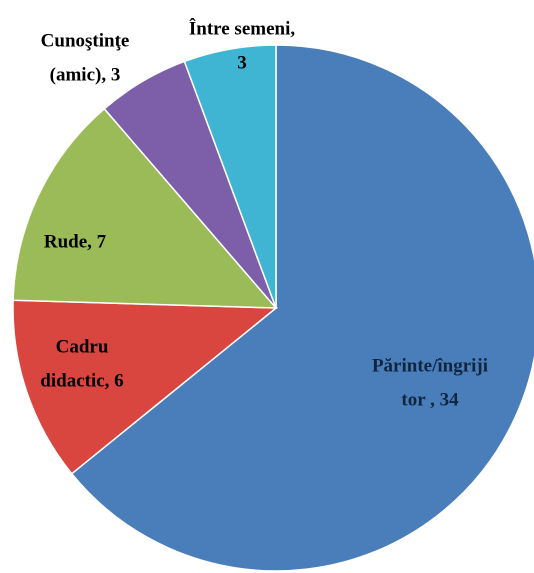 The height and width of the screenshot is (573, 534). I want to click on data-label: (amic), 3, so click(85, 74).